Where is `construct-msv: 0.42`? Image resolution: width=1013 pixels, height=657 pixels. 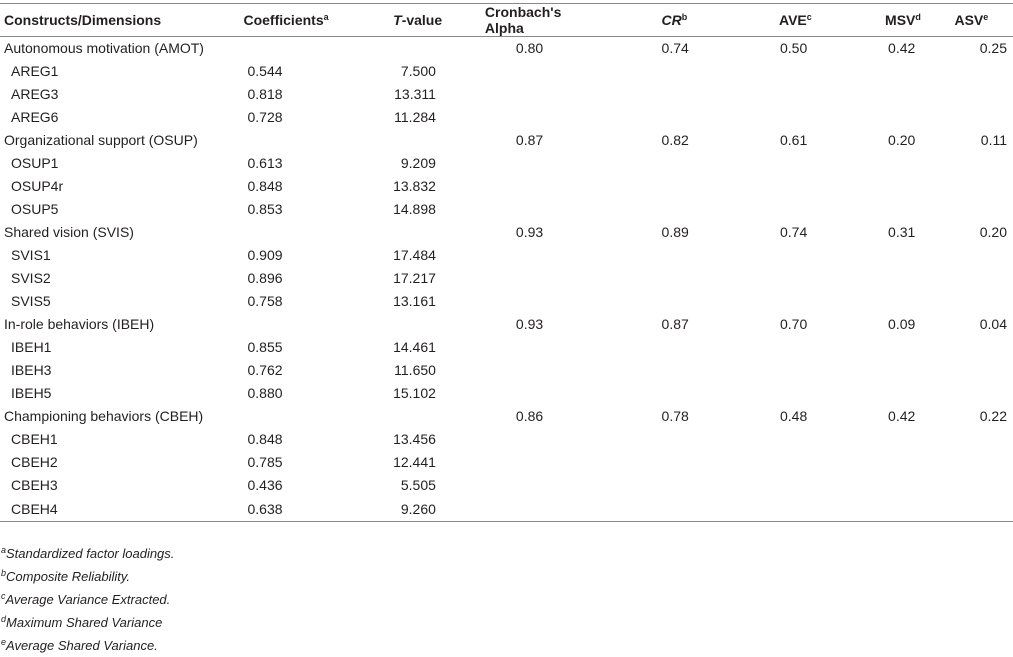 construct-msv: 0.42 is located at coordinates (902, 416).